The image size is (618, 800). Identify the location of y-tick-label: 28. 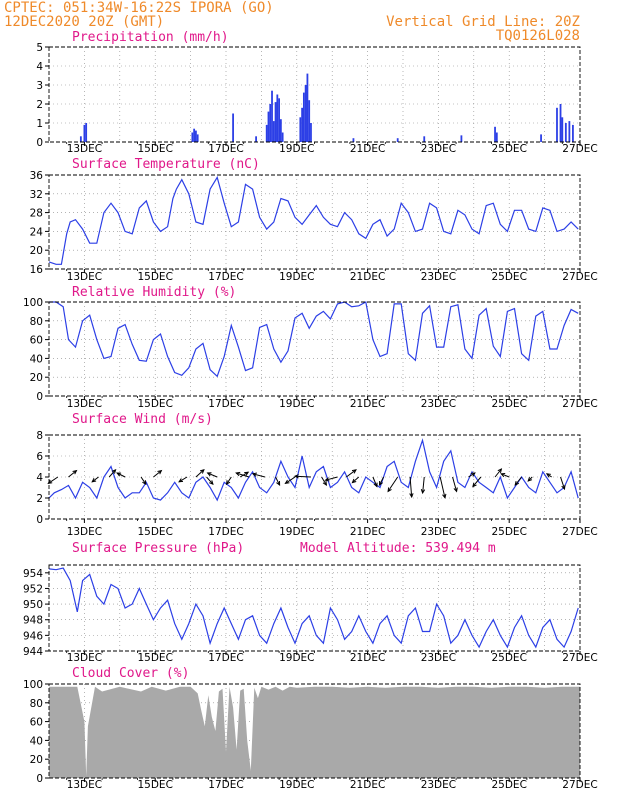
(36, 214).